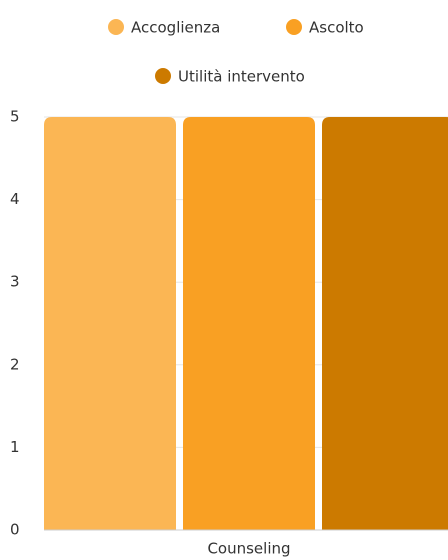 This screenshot has width=448, height=560. I want to click on y-tick-label: 4, so click(15, 199).